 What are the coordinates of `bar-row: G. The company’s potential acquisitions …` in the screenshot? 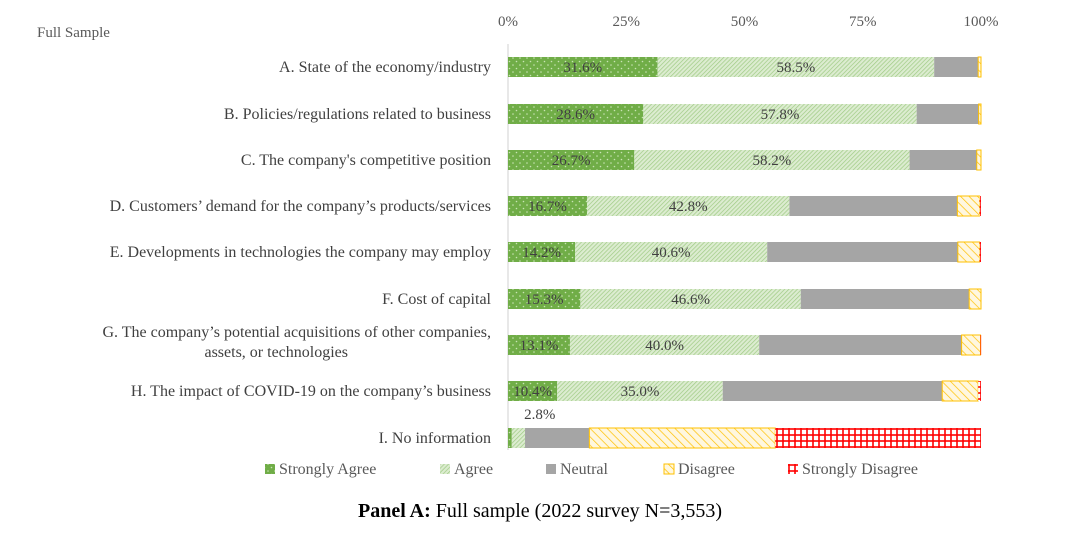 It's located at (542, 342).